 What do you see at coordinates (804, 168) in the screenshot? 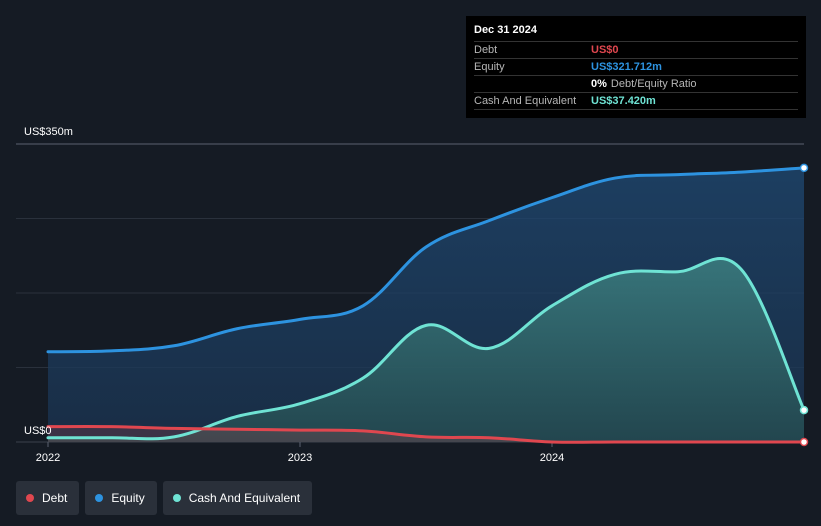
I see `equity-end-marker` at bounding box center [804, 168].